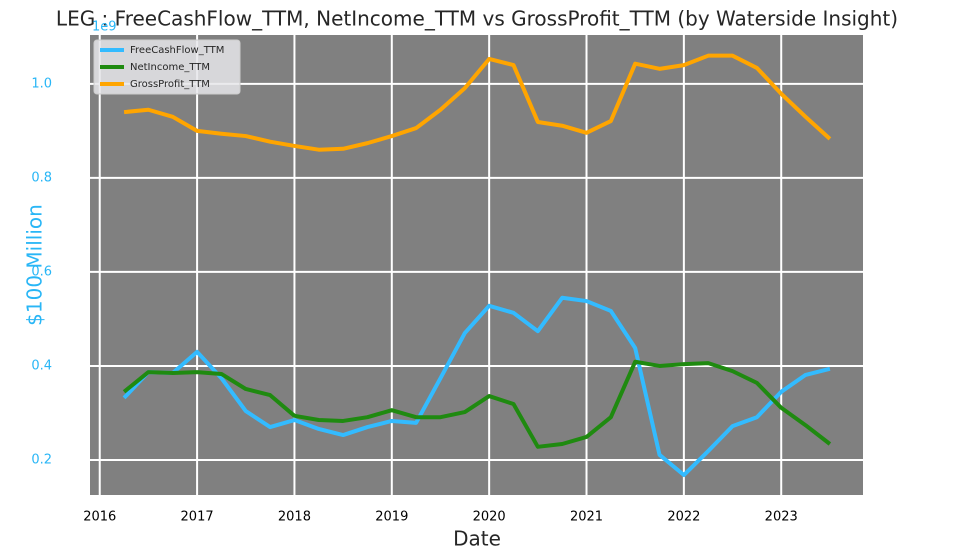 This screenshot has height=557, width=964. I want to click on legend-label: GrossProfit_TTM, so click(170, 84).